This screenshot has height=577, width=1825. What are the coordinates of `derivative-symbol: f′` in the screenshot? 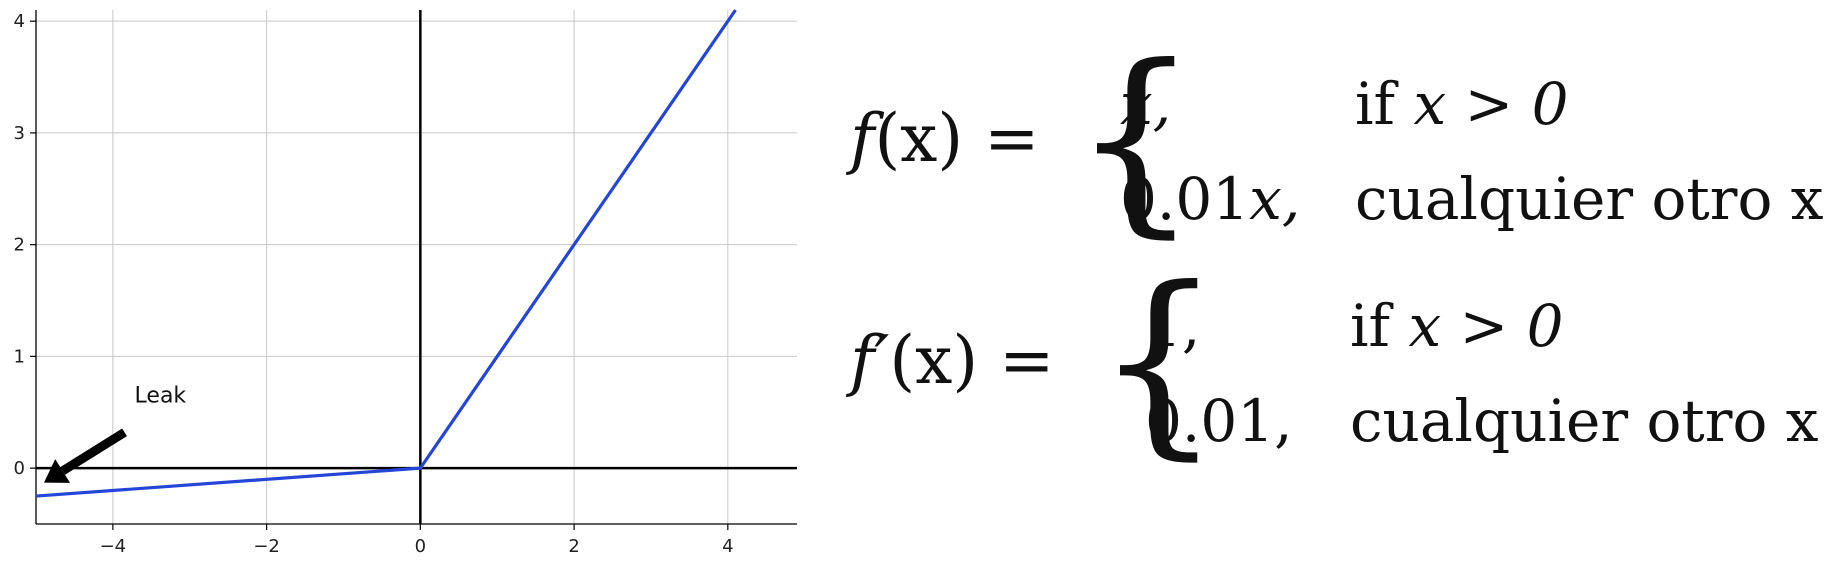 It's located at (870, 360).